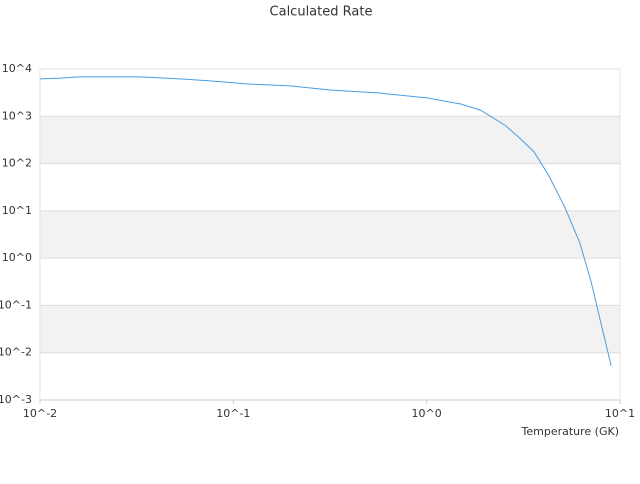 Image resolution: width=640 pixels, height=484 pixels. I want to click on y-tick-label: 10^-1, so click(16, 304).